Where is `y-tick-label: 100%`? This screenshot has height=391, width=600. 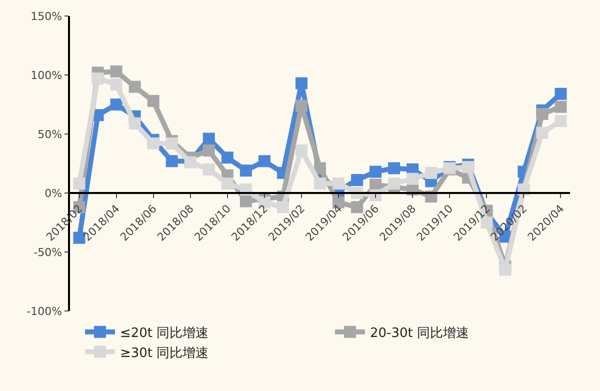 y-tick-label: 100% is located at coordinates (46, 75).